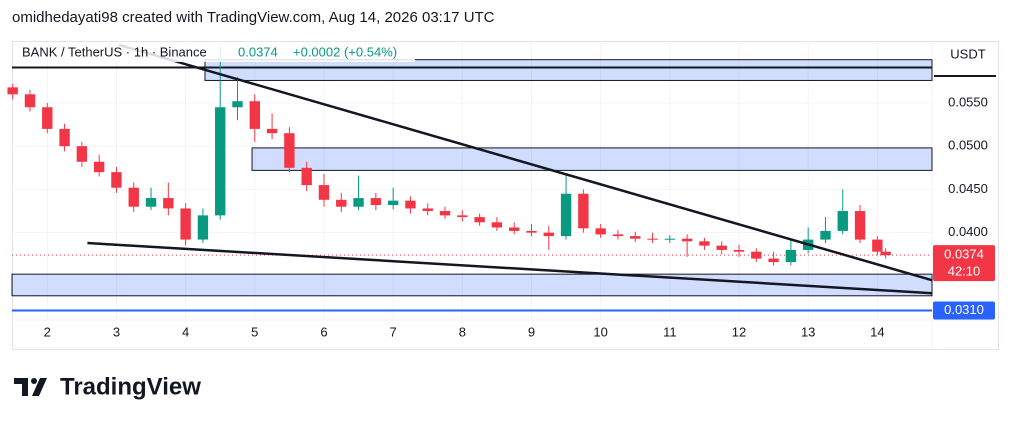  I want to click on level-tag-label: 0.0310, so click(964, 309).